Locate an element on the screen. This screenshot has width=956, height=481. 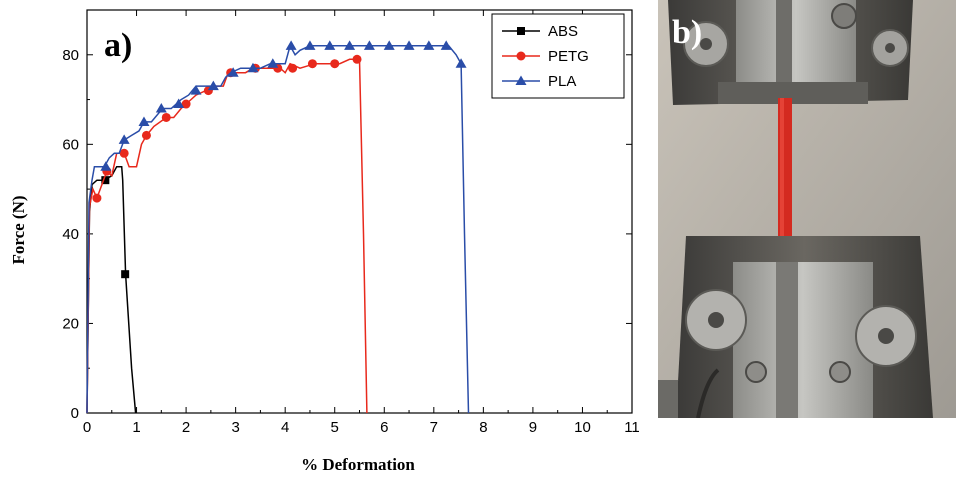
x-tick-label: 11 is located at coordinates (632, 427).